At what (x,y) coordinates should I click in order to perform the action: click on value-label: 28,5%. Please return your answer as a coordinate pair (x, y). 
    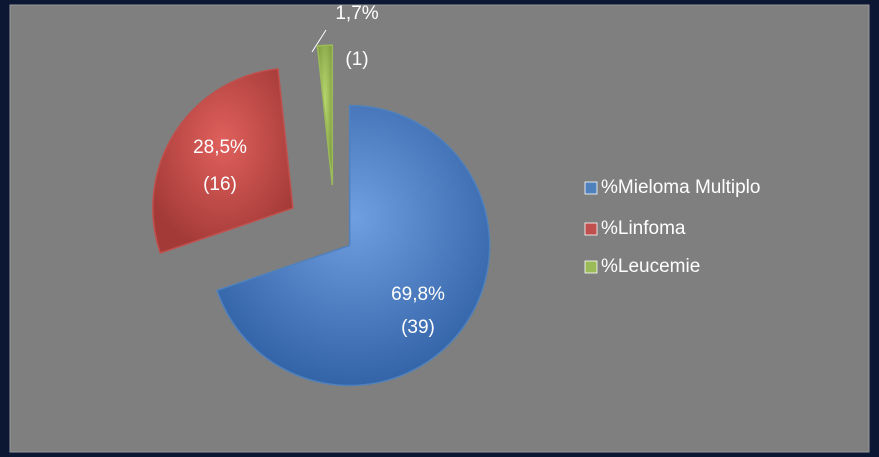
    Looking at the image, I should click on (220, 147).